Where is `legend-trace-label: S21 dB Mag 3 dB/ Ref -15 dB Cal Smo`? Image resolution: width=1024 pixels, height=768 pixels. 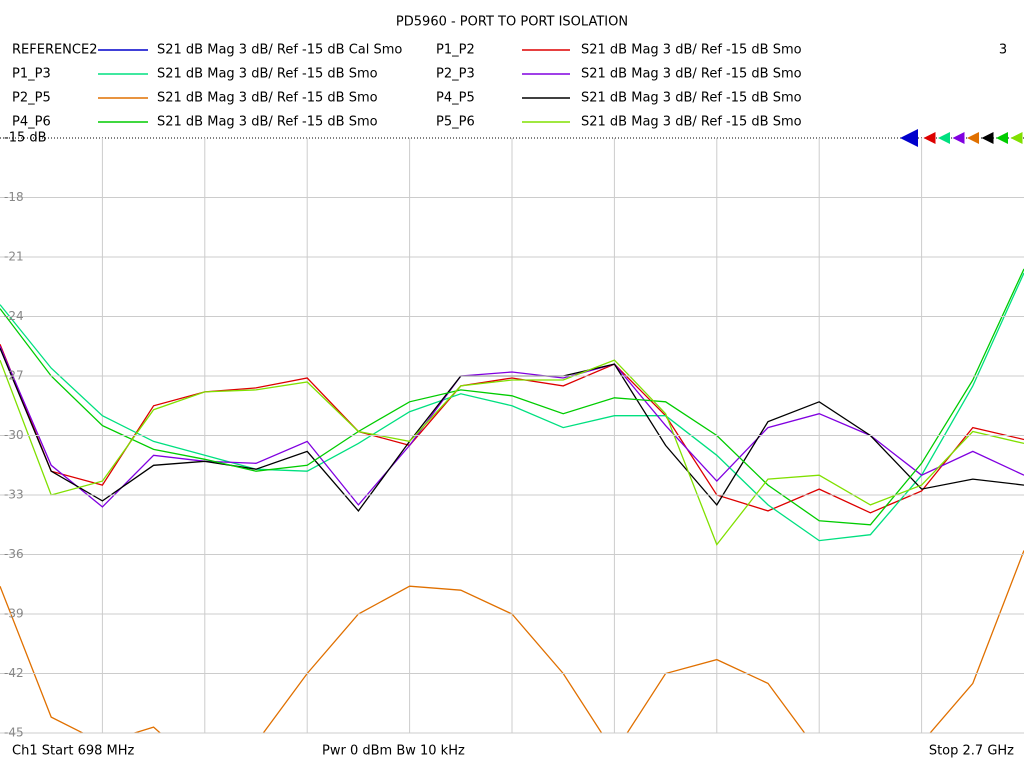
legend-trace-label: S21 dB Mag 3 dB/ Ref -15 dB Cal Smo is located at coordinates (279, 50).